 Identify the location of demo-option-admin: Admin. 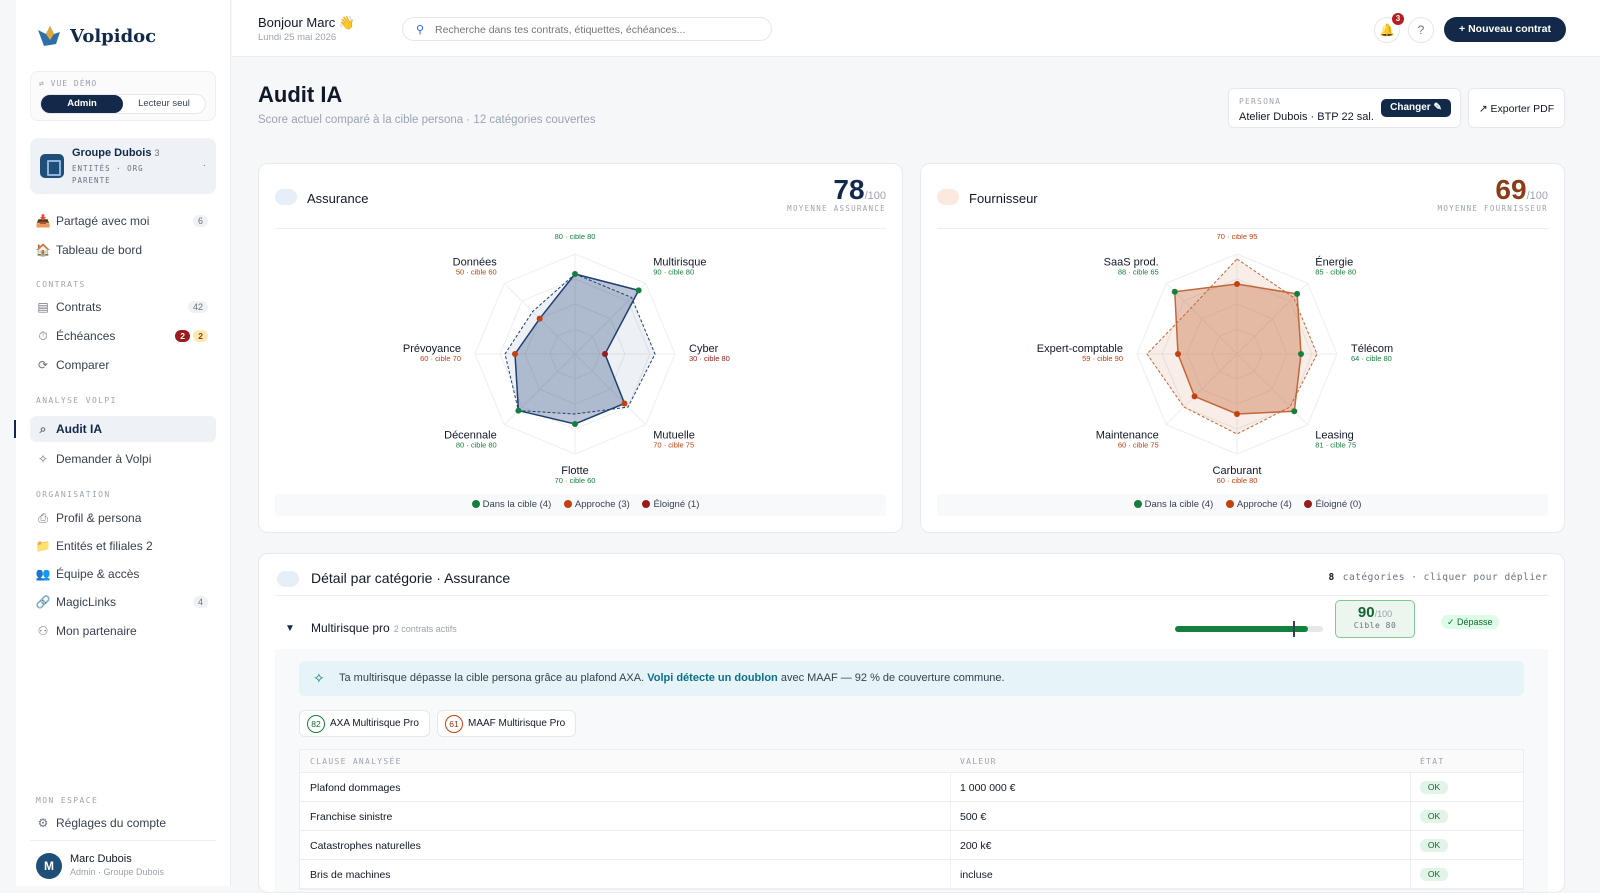
(82, 104).